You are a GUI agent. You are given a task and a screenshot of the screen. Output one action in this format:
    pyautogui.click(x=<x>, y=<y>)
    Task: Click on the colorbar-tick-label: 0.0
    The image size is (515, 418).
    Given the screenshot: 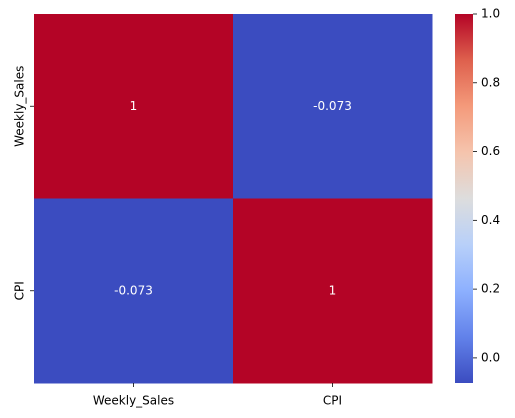 What is the action you would take?
    pyautogui.click(x=490, y=357)
    